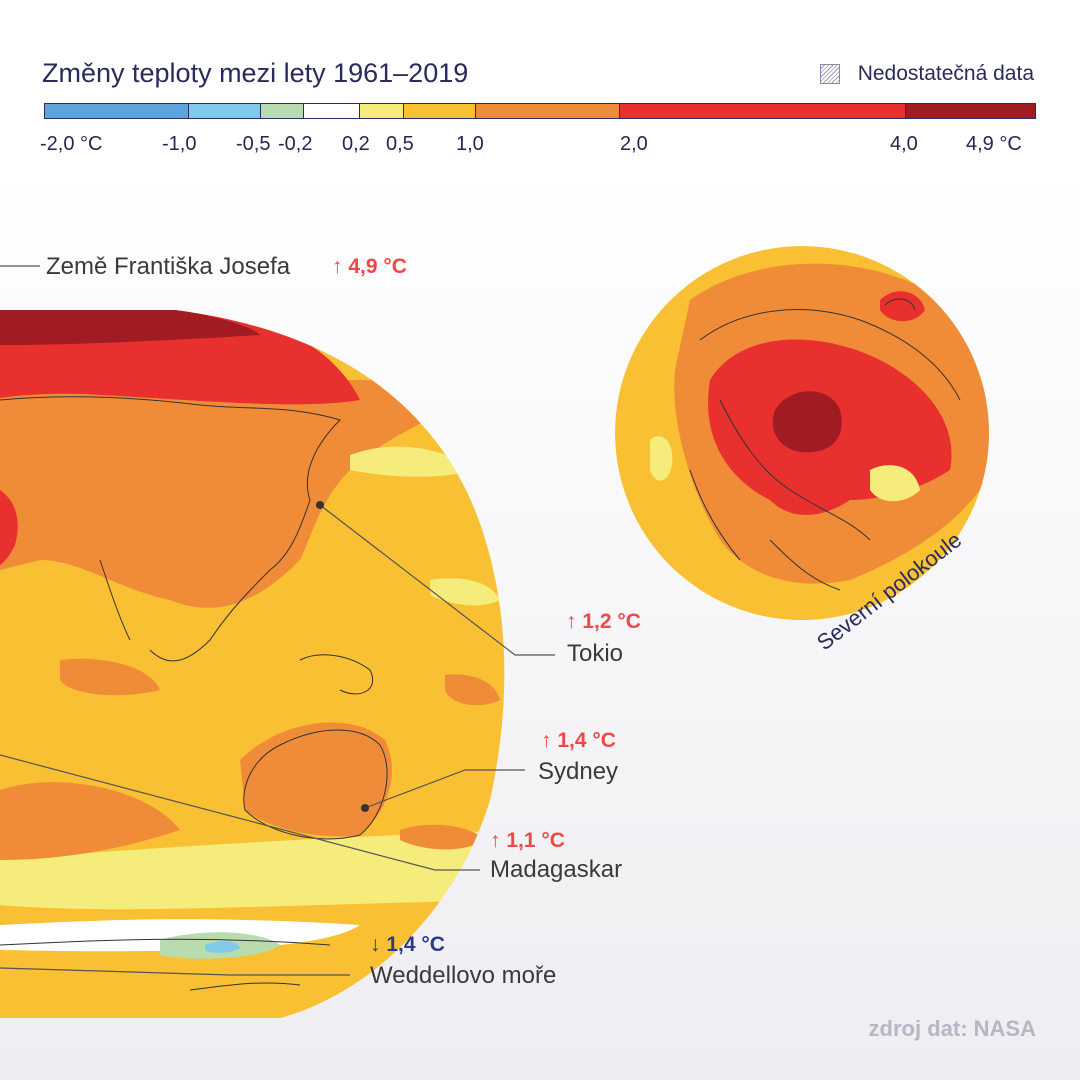 Image resolution: width=1080 pixels, height=1080 pixels. I want to click on callout-value-franz-josef: ↑ 4,9 °C, so click(369, 266).